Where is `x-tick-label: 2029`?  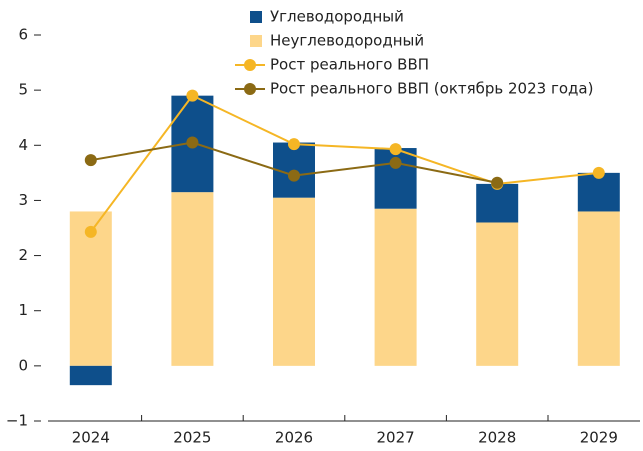
x-tick-label: 2029 is located at coordinates (599, 438).